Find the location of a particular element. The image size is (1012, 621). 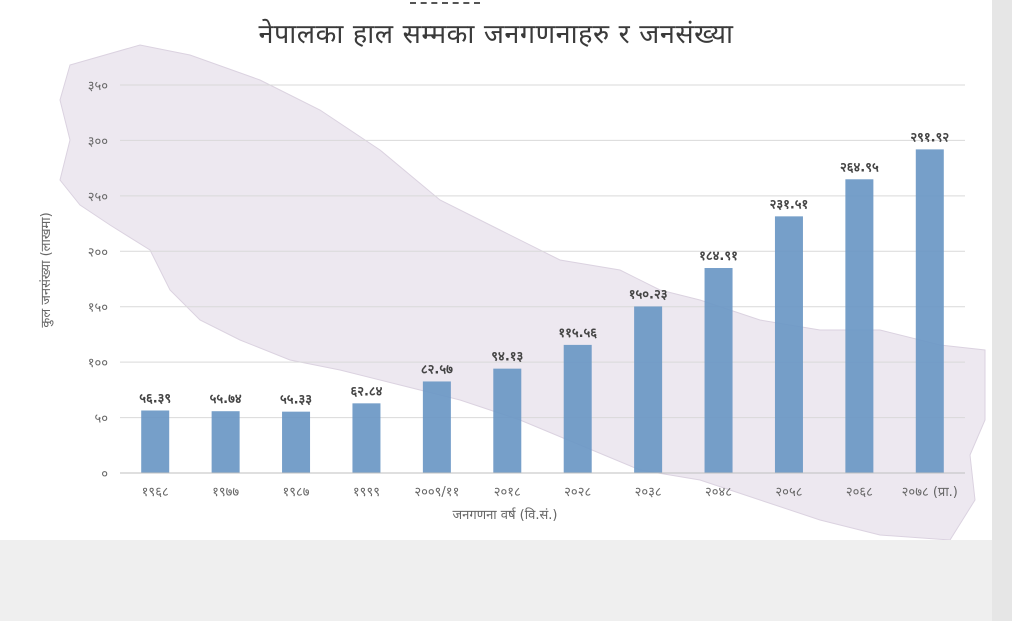

y-tick-label: १०० is located at coordinates (98, 363).